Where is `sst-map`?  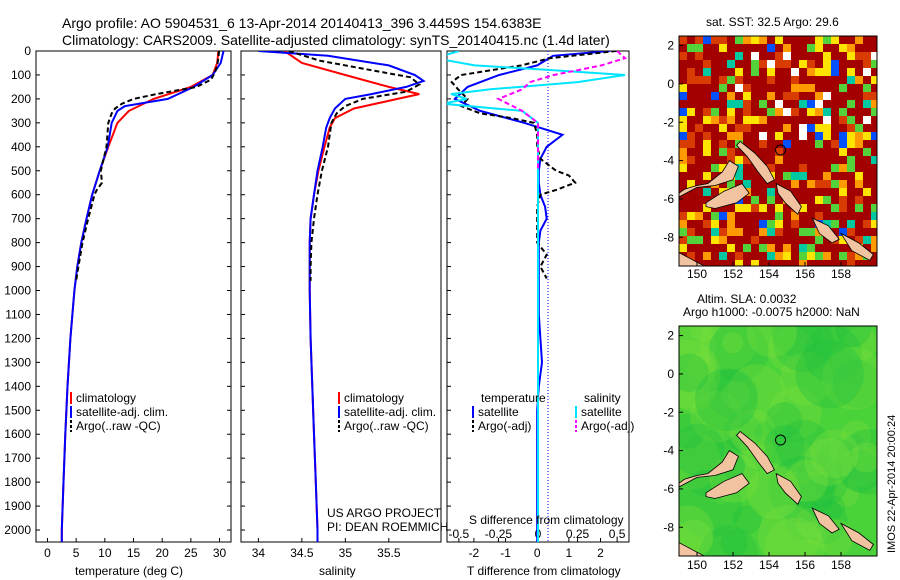
sst-map is located at coordinates (778, 151).